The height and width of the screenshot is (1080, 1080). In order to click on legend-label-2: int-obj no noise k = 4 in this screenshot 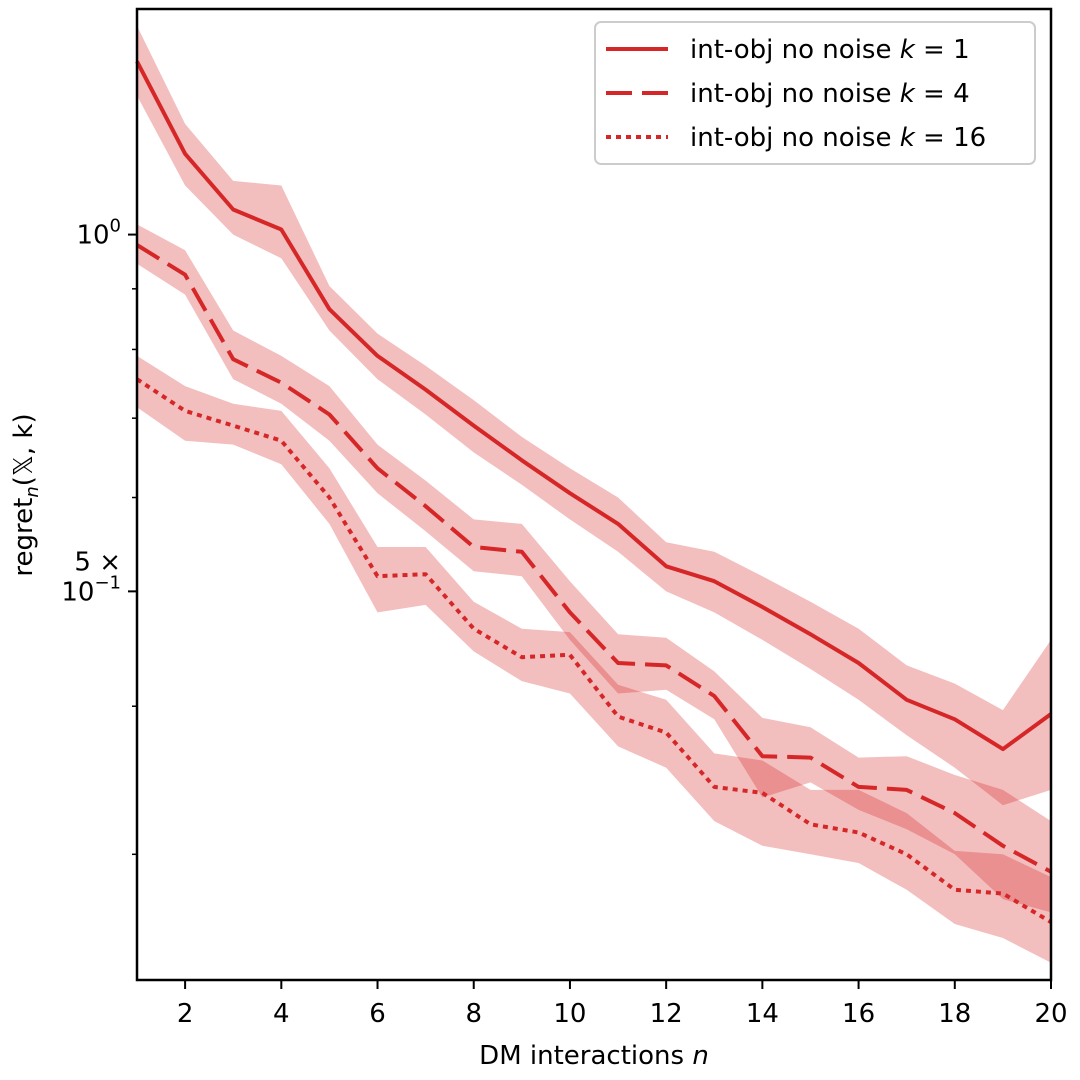, I will do `click(830, 94)`.